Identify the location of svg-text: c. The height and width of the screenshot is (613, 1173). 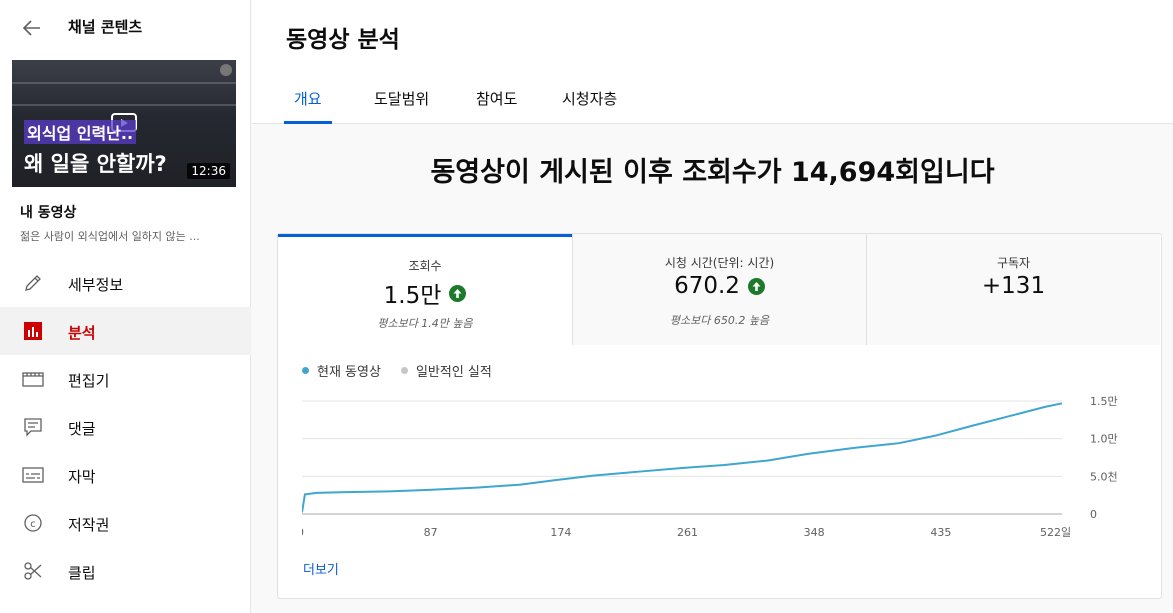
(33, 524).